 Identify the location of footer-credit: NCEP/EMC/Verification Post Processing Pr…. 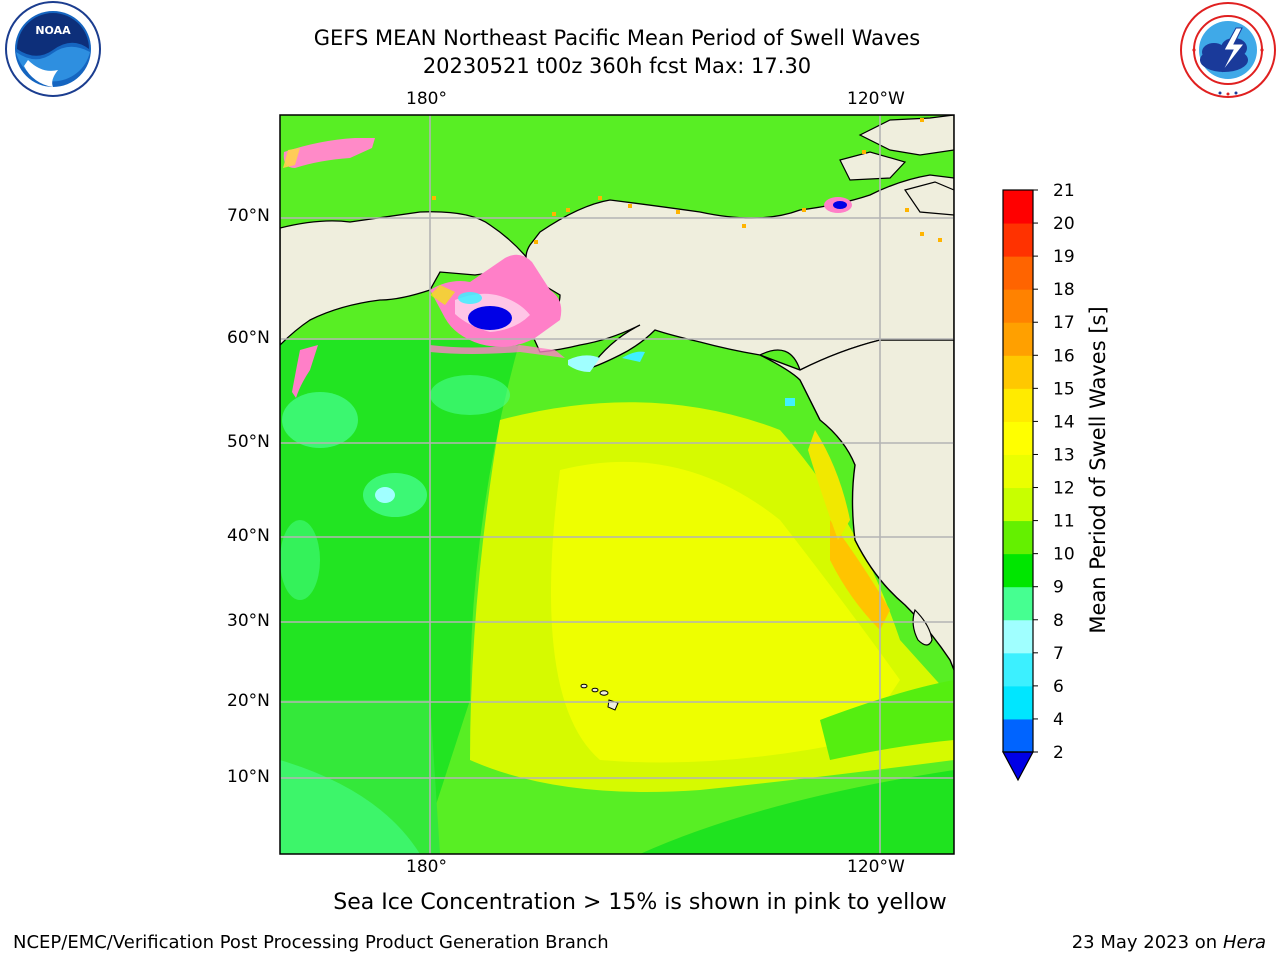
(311, 942).